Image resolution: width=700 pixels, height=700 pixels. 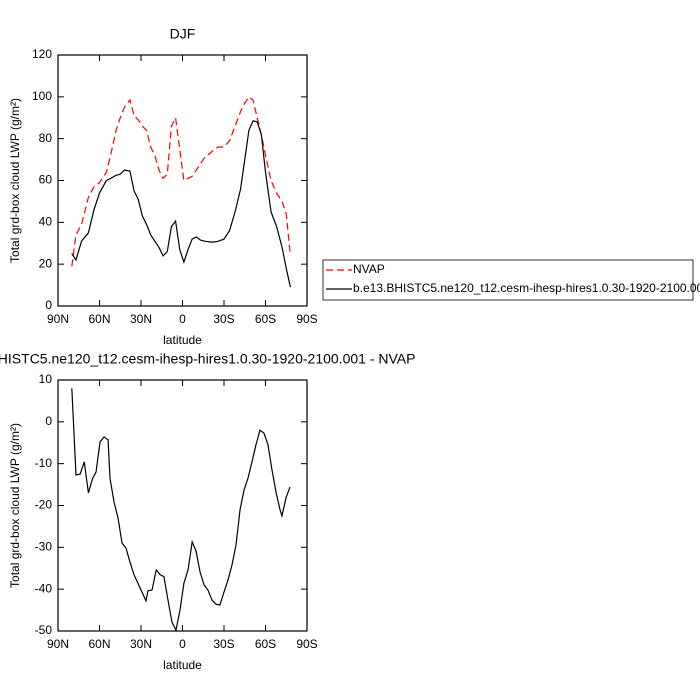 What do you see at coordinates (44, 588) in the screenshot?
I see `y-tick-label: -40` at bounding box center [44, 588].